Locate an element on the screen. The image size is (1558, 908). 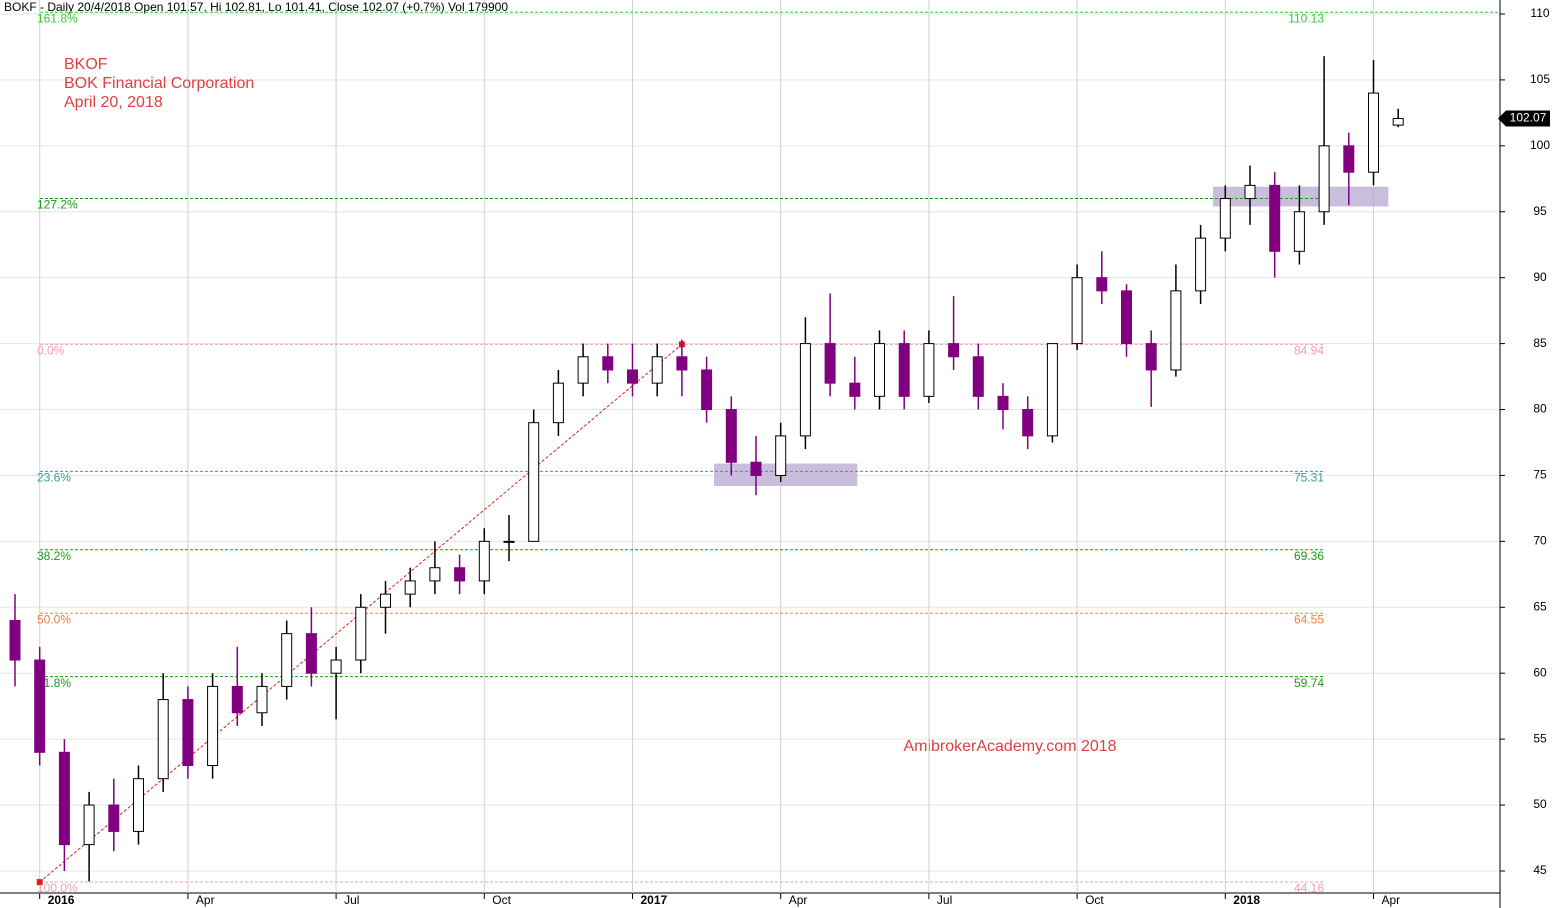
fib-value: 75.31 is located at coordinates (1309, 478).